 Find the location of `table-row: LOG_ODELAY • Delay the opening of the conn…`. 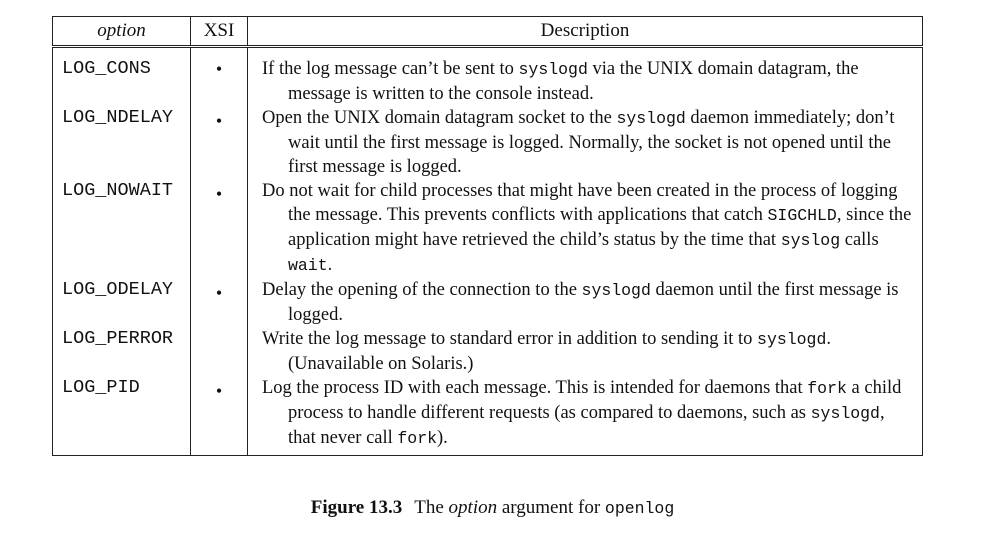

table-row: LOG_ODELAY • Delay the opening of the conn… is located at coordinates (488, 302).